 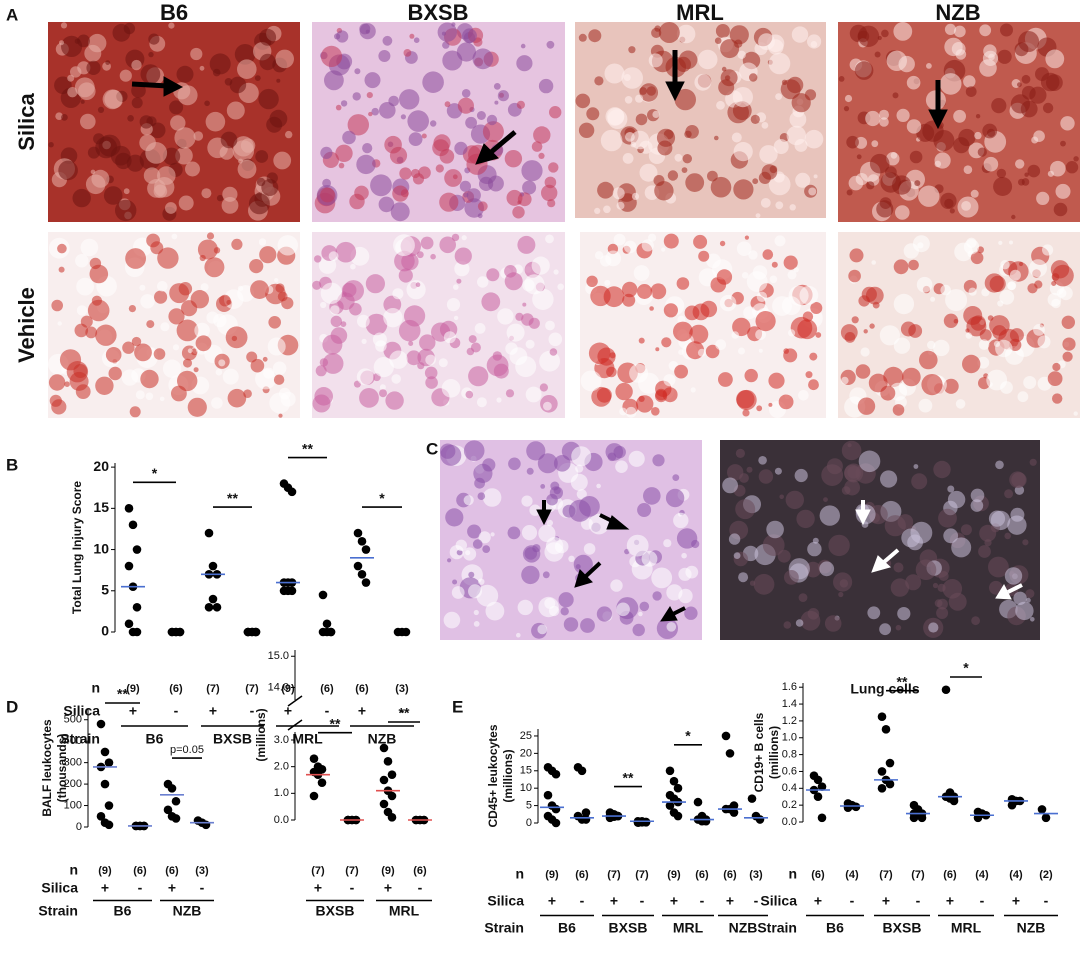 I want to click on y-tick-label: 5, so click(x=529, y=805).